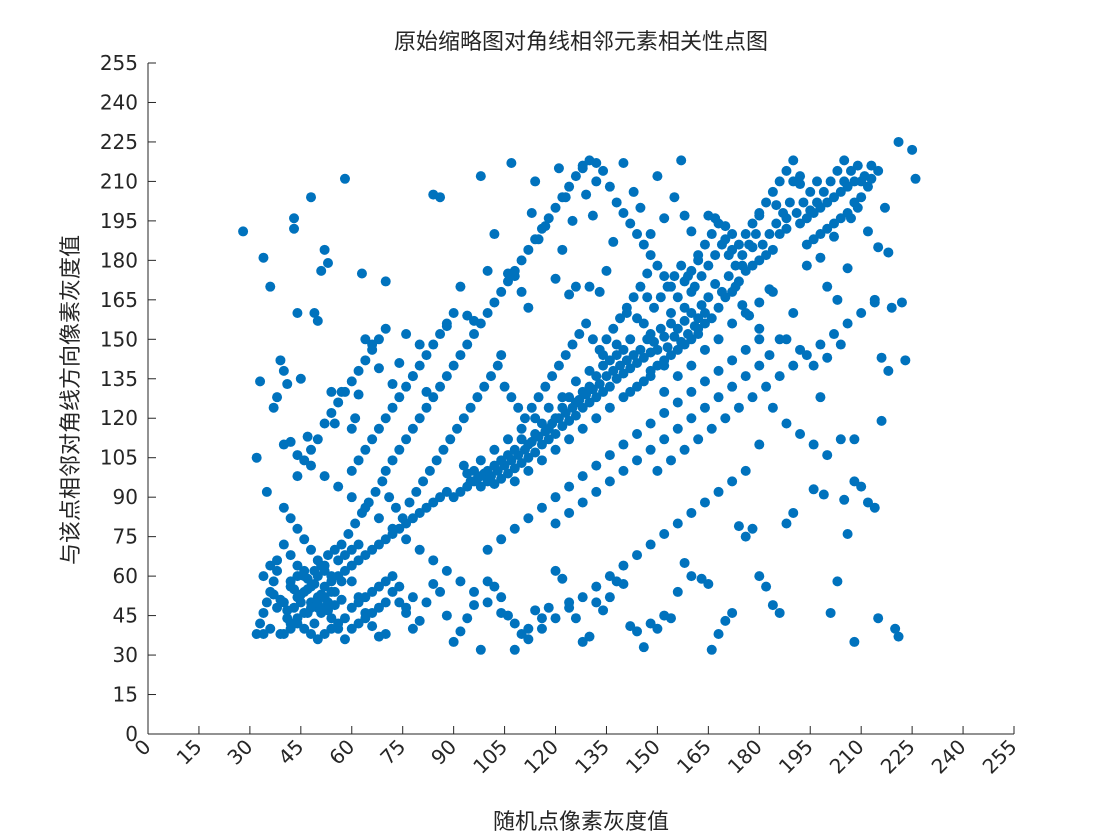  I want to click on x-tick-label: 75, so click(392, 752).